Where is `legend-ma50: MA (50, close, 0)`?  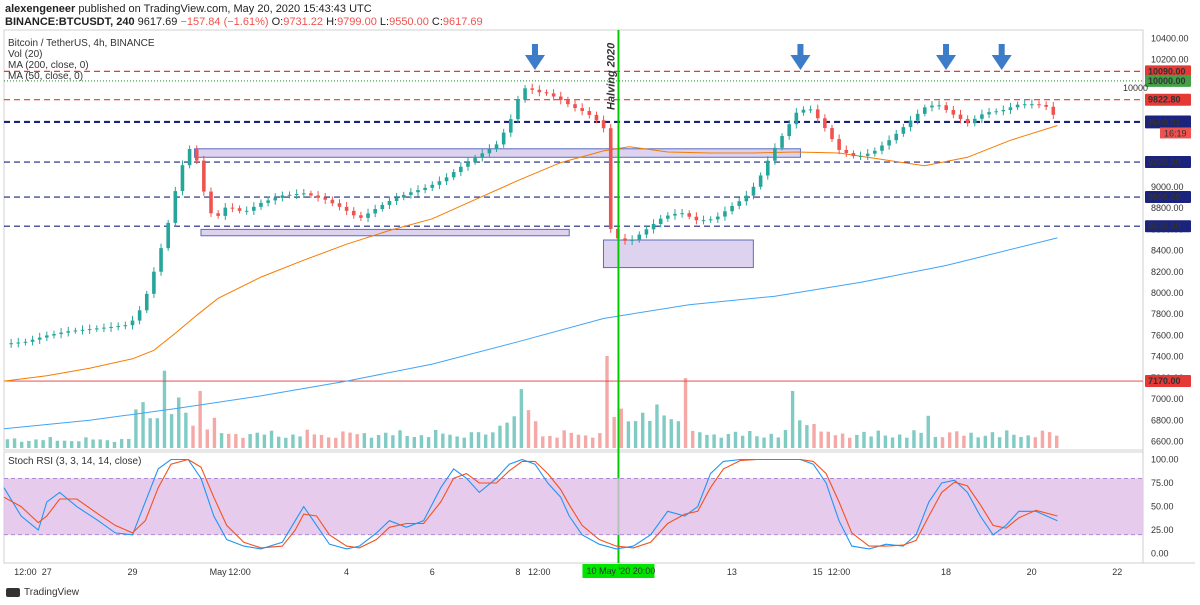 legend-ma50: MA (50, close, 0) is located at coordinates (46, 76).